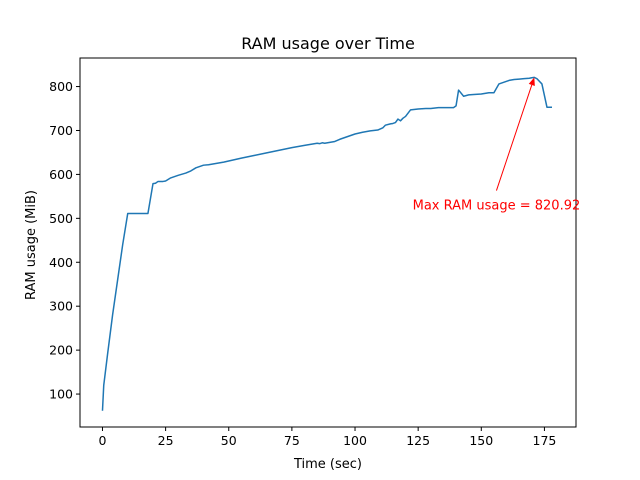  I want to click on chart-title: RAM usage over Time, so click(328, 43).